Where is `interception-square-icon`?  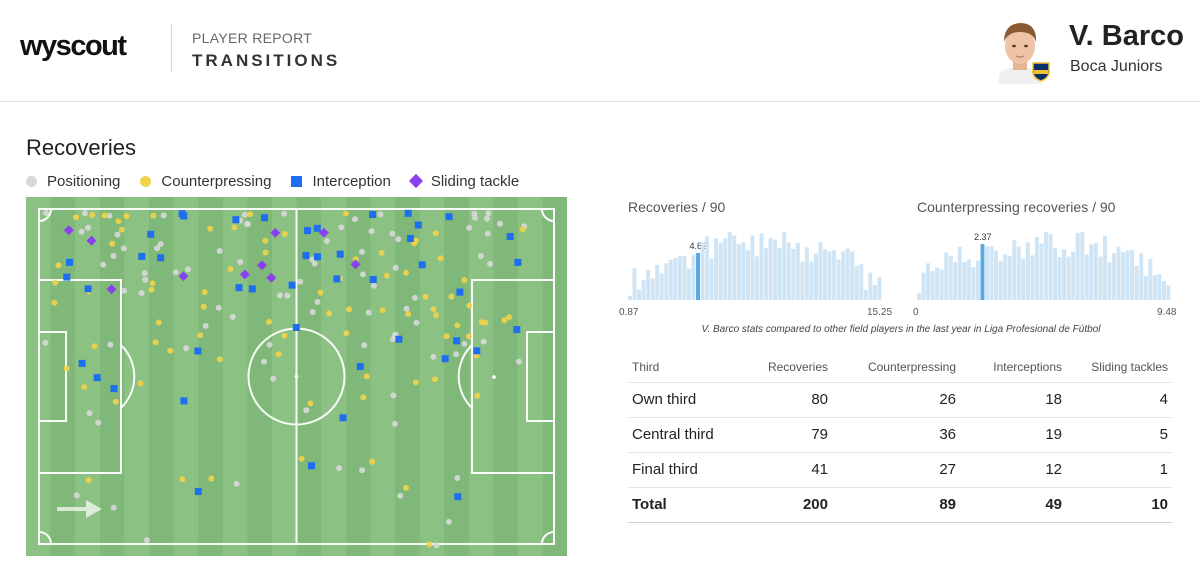 interception-square-icon is located at coordinates (297, 181).